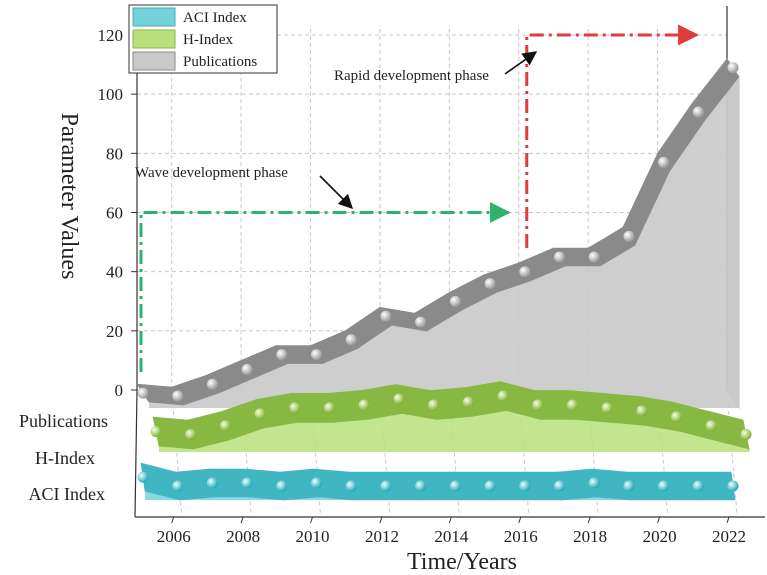 This screenshot has width=767, height=575. Describe the element at coordinates (114, 272) in the screenshot. I see `y-tick-label: 40` at that location.